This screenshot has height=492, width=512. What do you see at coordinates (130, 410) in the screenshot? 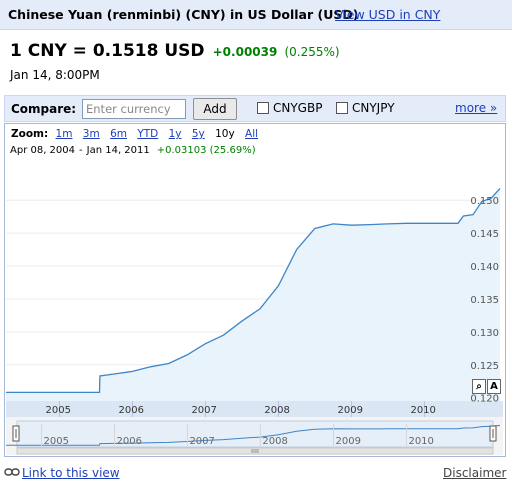
I see `x-tick-label: 2006` at bounding box center [130, 410].